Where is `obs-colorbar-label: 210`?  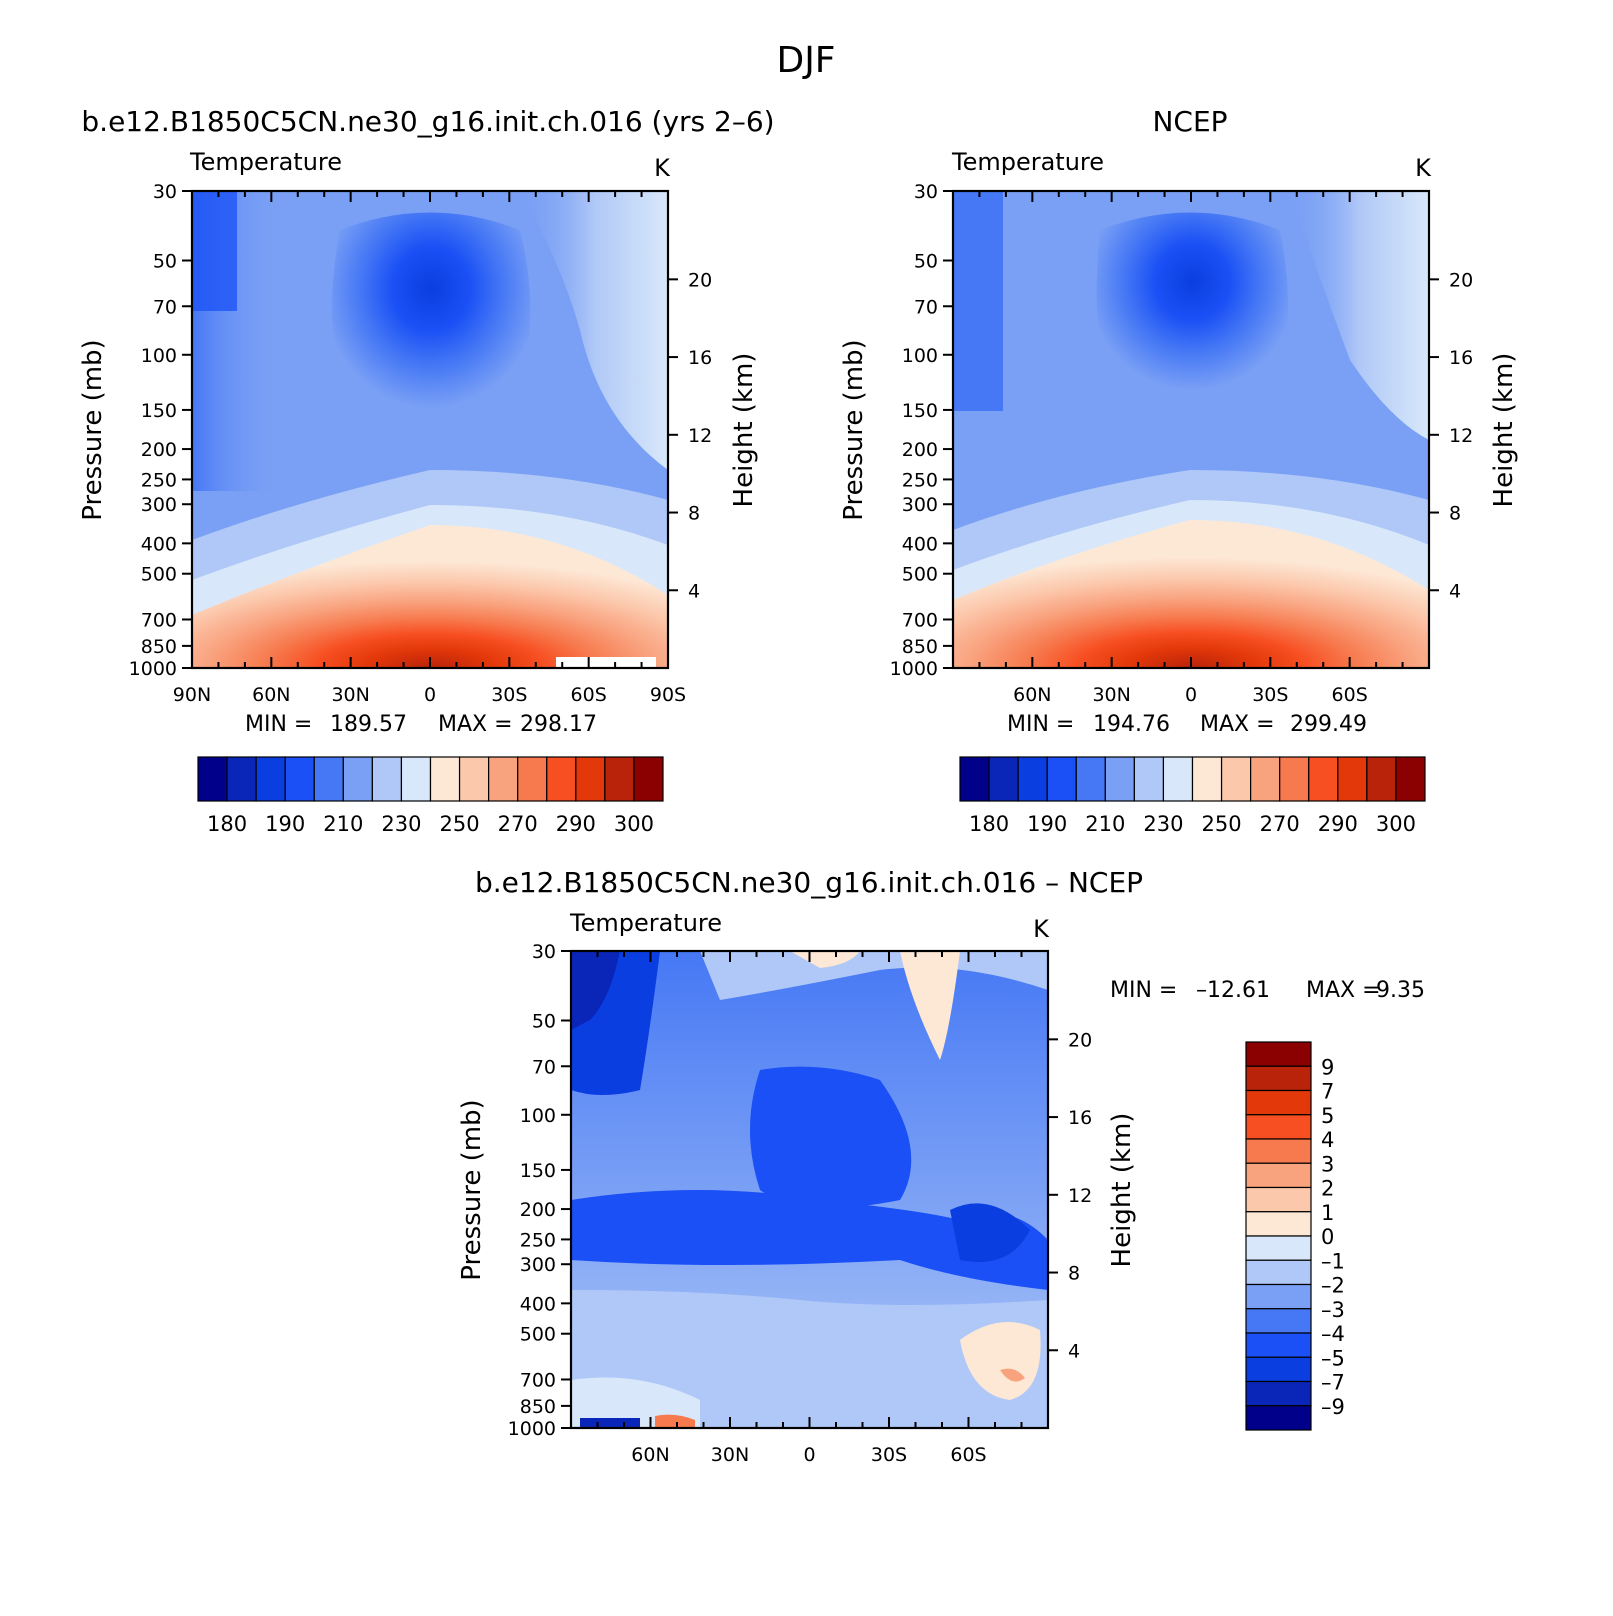
obs-colorbar-label: 210 is located at coordinates (1105, 824).